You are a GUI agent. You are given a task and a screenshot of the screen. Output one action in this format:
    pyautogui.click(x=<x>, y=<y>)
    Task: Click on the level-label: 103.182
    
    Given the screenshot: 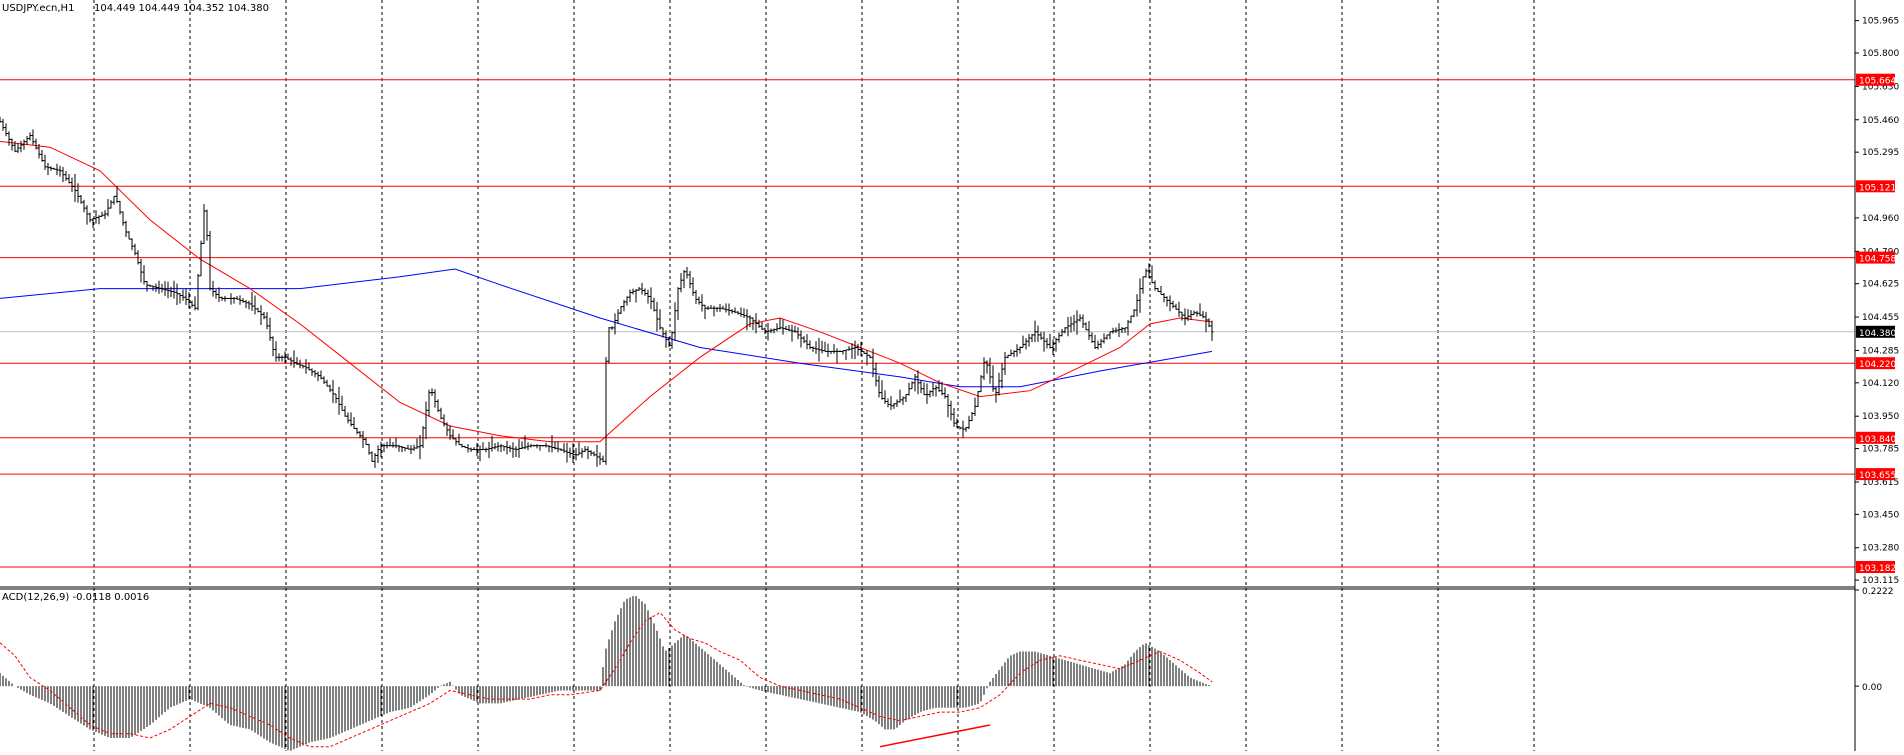 What is the action you would take?
    pyautogui.click(x=1877, y=569)
    